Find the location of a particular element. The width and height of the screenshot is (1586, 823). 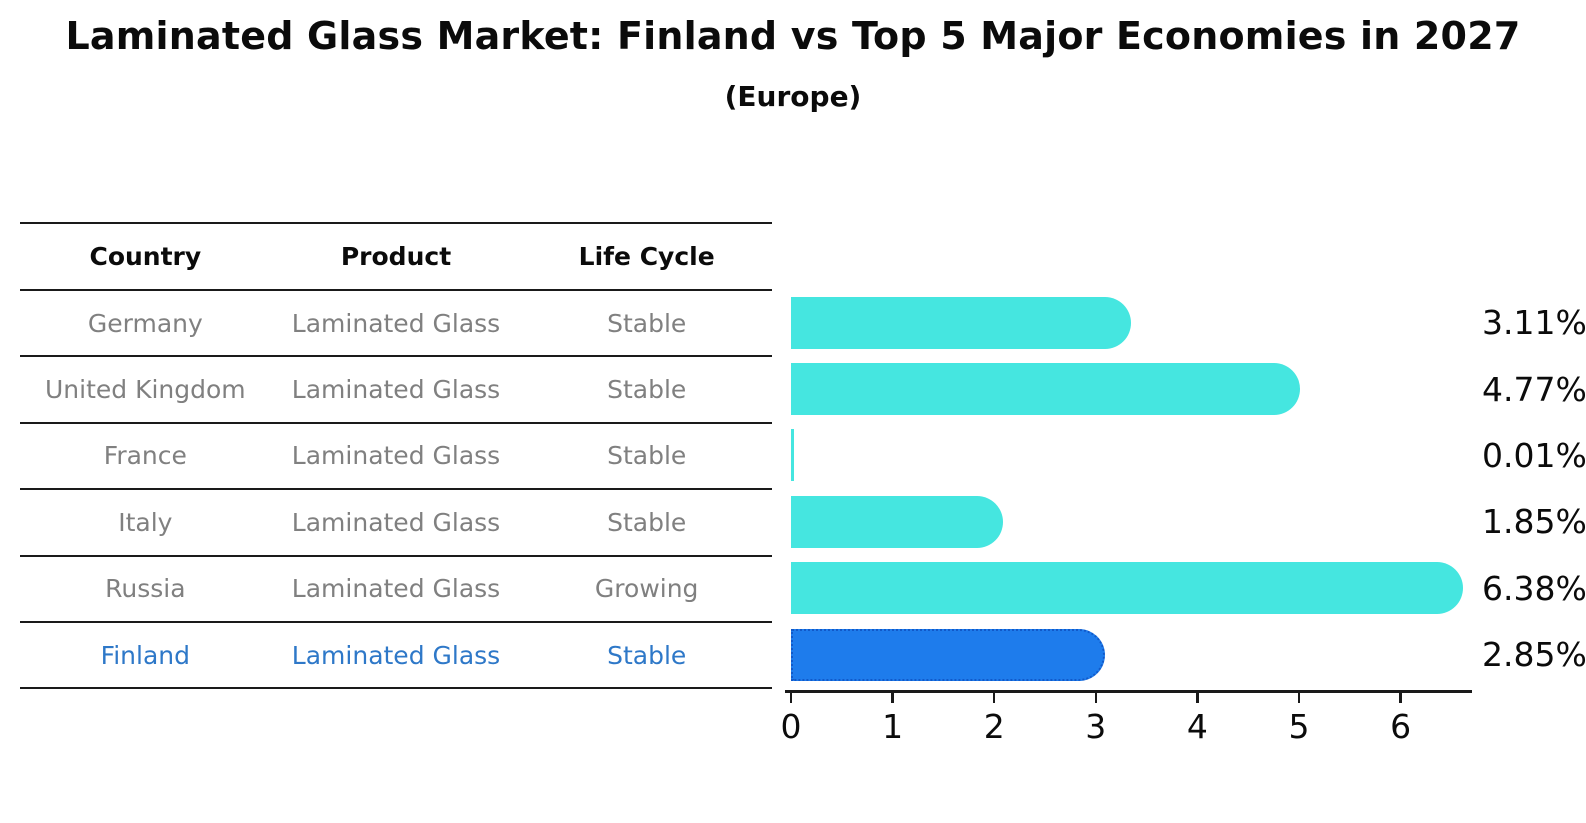

country-cell: United Kingdom is located at coordinates (145, 390).